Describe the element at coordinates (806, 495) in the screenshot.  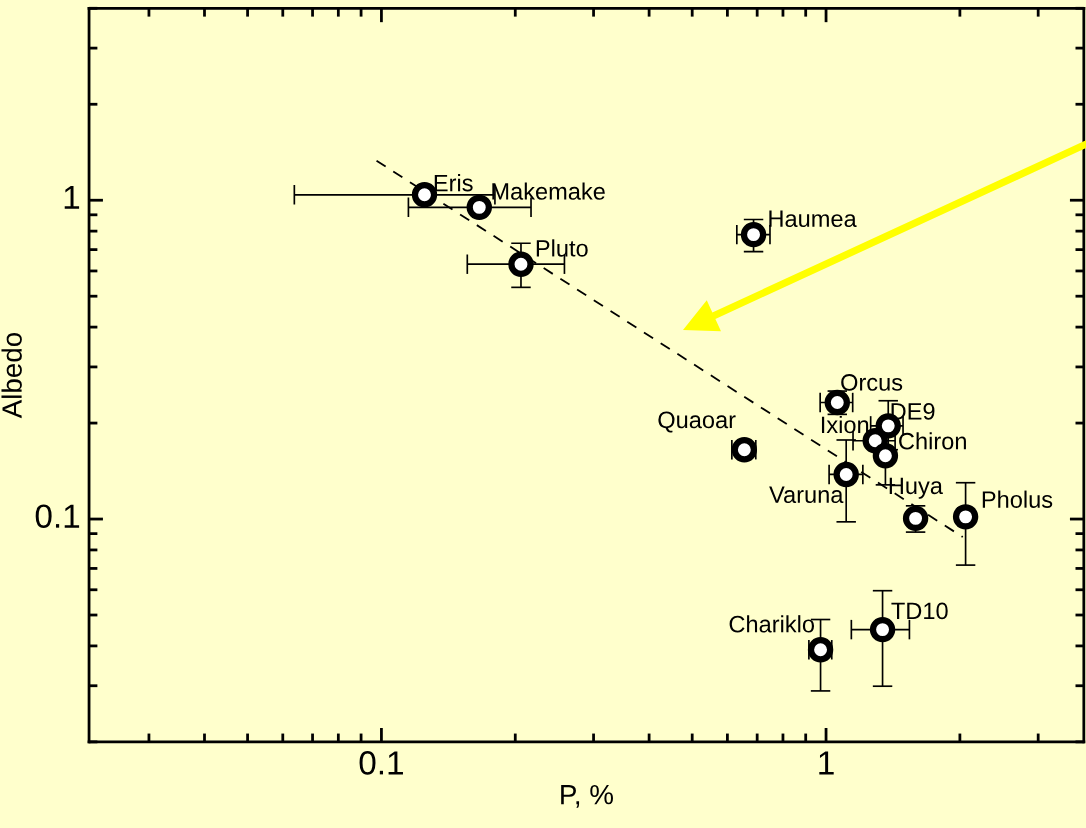
I see `annotation: Varuna` at that location.